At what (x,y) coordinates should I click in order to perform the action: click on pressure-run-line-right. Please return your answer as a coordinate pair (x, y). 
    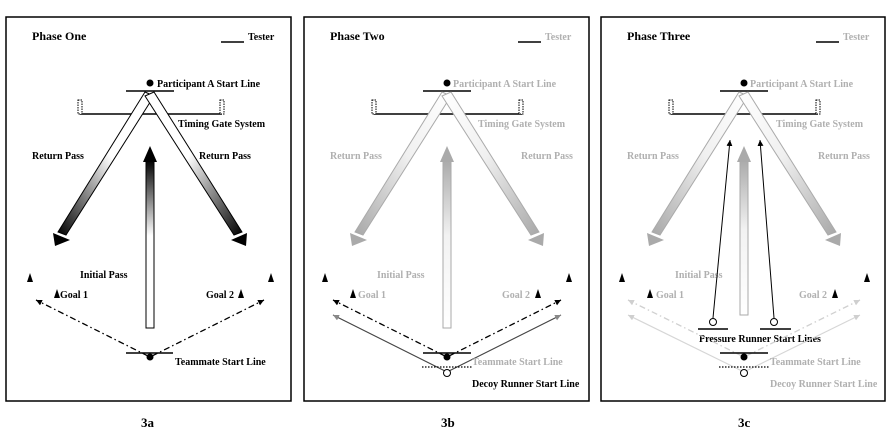
    Looking at the image, I should click on (766, 229).